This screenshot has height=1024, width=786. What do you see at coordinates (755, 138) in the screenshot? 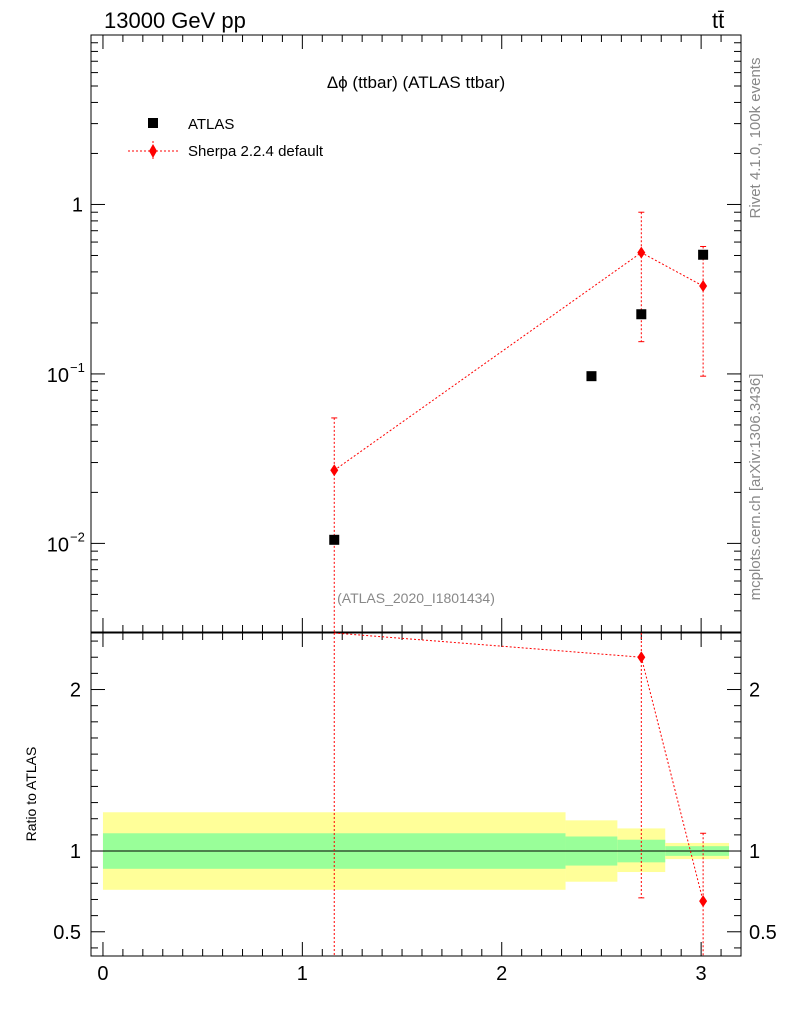
I see `rivet-label: Rivet 4.1.0, 100k events` at bounding box center [755, 138].